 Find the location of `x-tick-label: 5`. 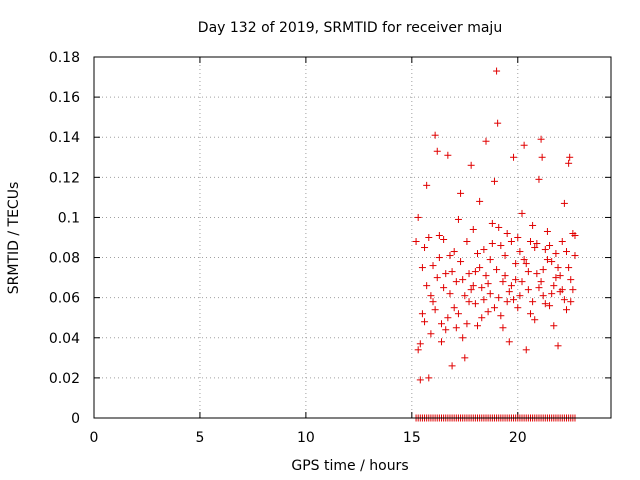

x-tick-label: 5 is located at coordinates (199, 438).